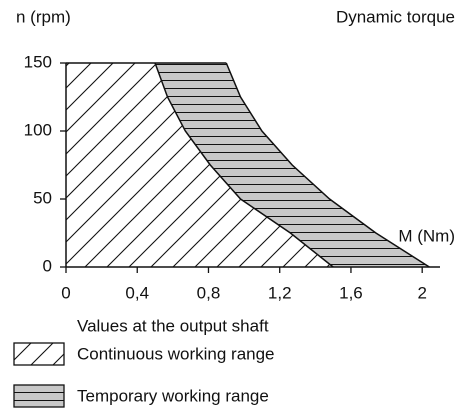 This screenshot has width=469, height=411. What do you see at coordinates (209, 292) in the screenshot?
I see `x-tick-label: 0,8` at bounding box center [209, 292].